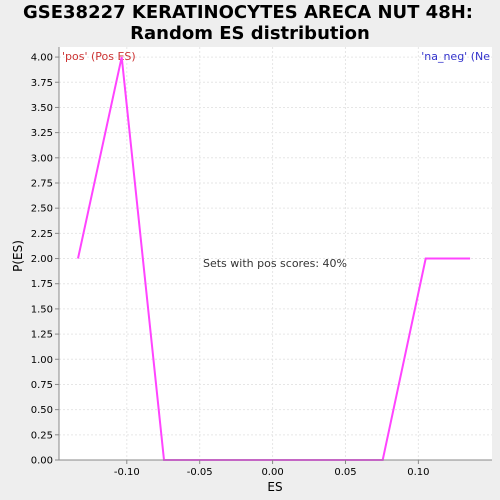 The height and width of the screenshot is (500, 500). What do you see at coordinates (272, 472) in the screenshot?
I see `x-tick-label: 0.00` at bounding box center [272, 472].